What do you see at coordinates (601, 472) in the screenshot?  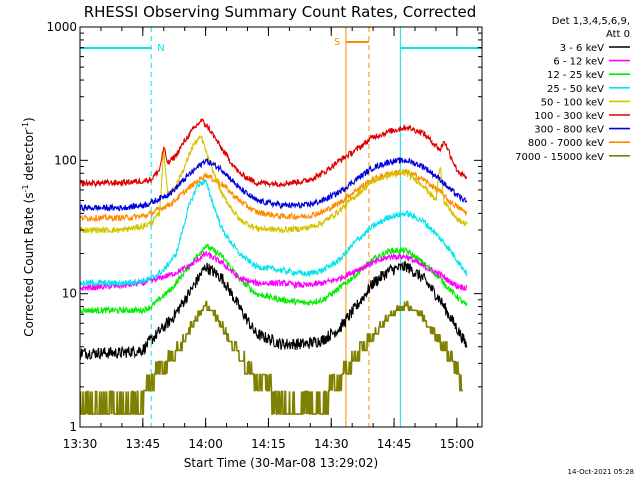 I see `footer-date: 14-Oct-2021 05:28` at bounding box center [601, 472].